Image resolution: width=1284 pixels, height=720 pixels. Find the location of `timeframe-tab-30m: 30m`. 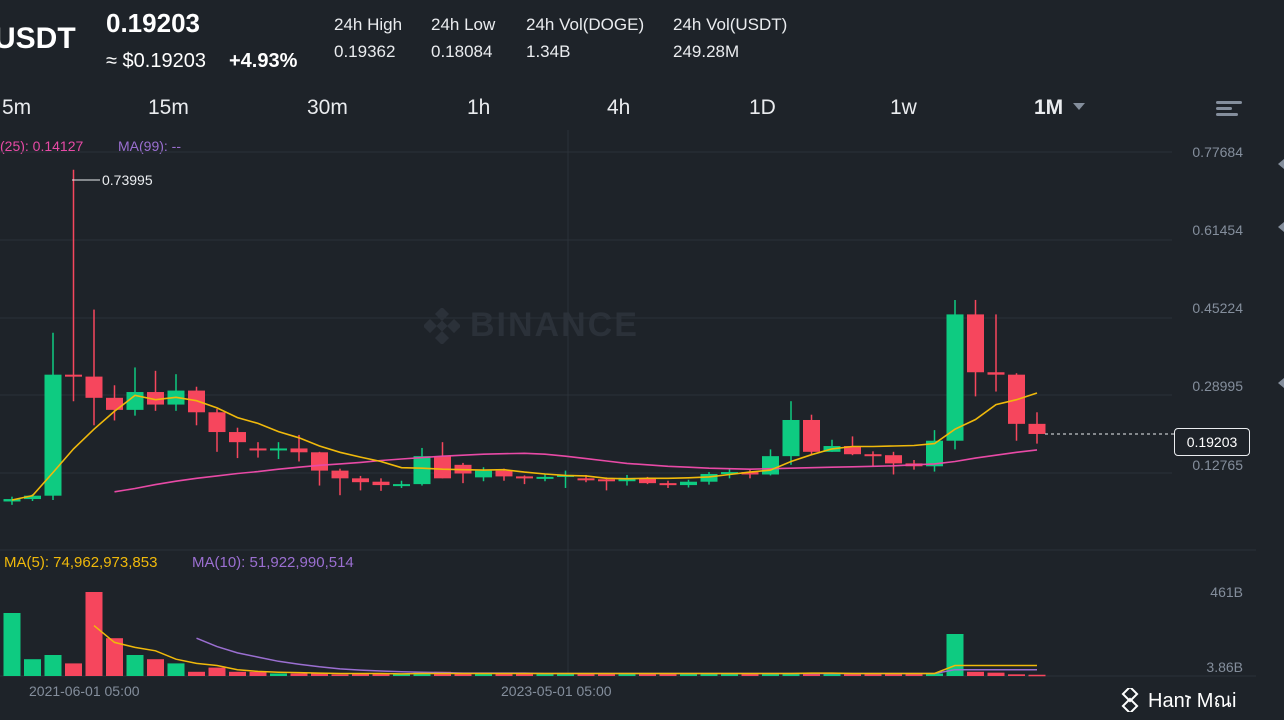

timeframe-tab-30m: 30m is located at coordinates (327, 107).